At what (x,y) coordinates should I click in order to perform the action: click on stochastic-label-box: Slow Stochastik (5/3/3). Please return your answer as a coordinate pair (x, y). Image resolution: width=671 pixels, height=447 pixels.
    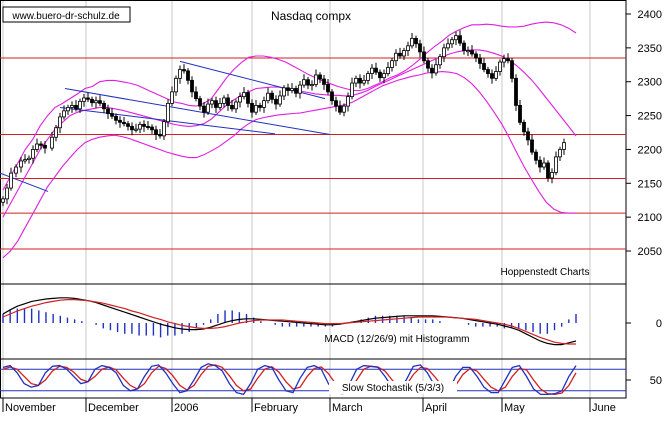
    Looking at the image, I should click on (393, 387).